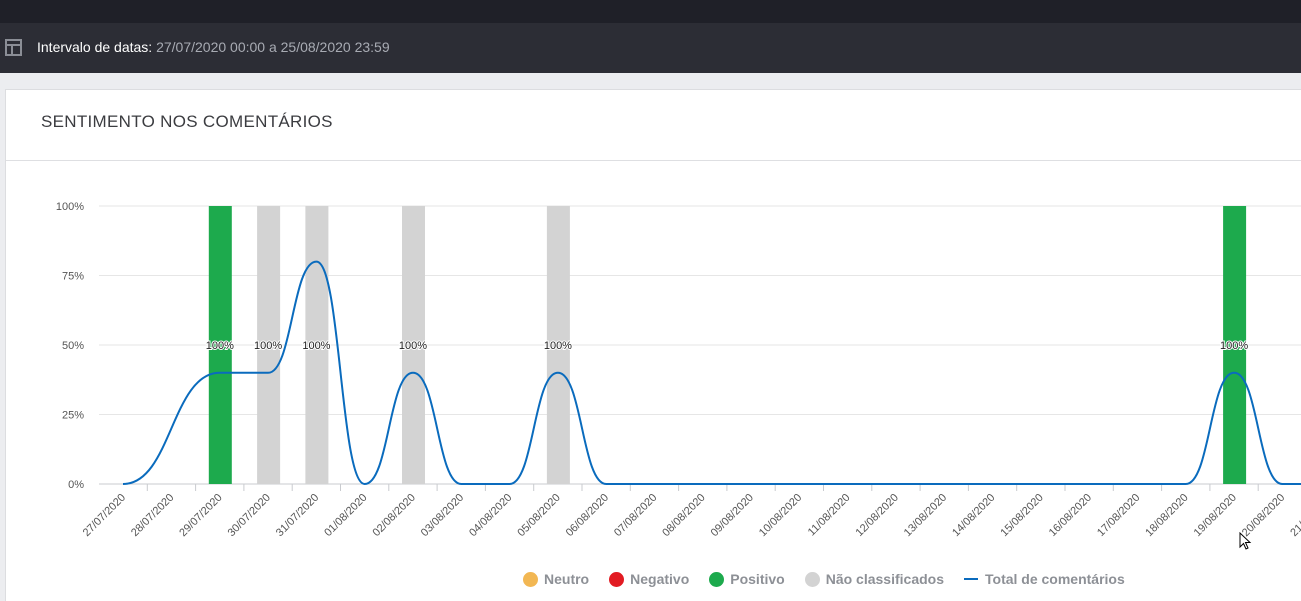 This screenshot has width=1301, height=601. Describe the element at coordinates (13, 47) in the screenshot. I see `layout-icon` at that location.